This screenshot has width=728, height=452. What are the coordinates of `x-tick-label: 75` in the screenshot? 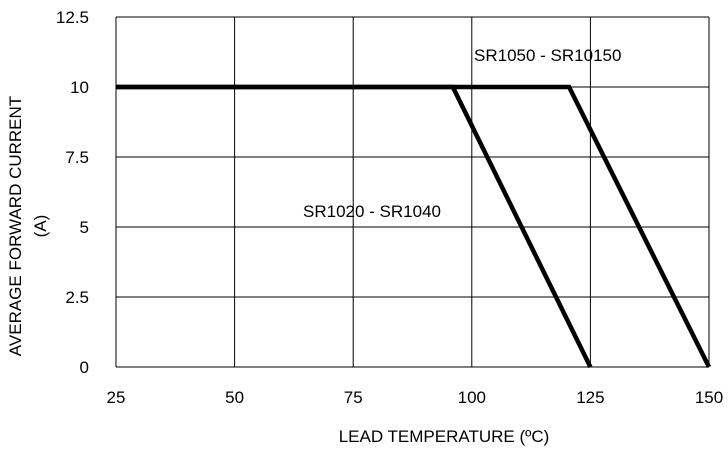 It's located at (353, 397).